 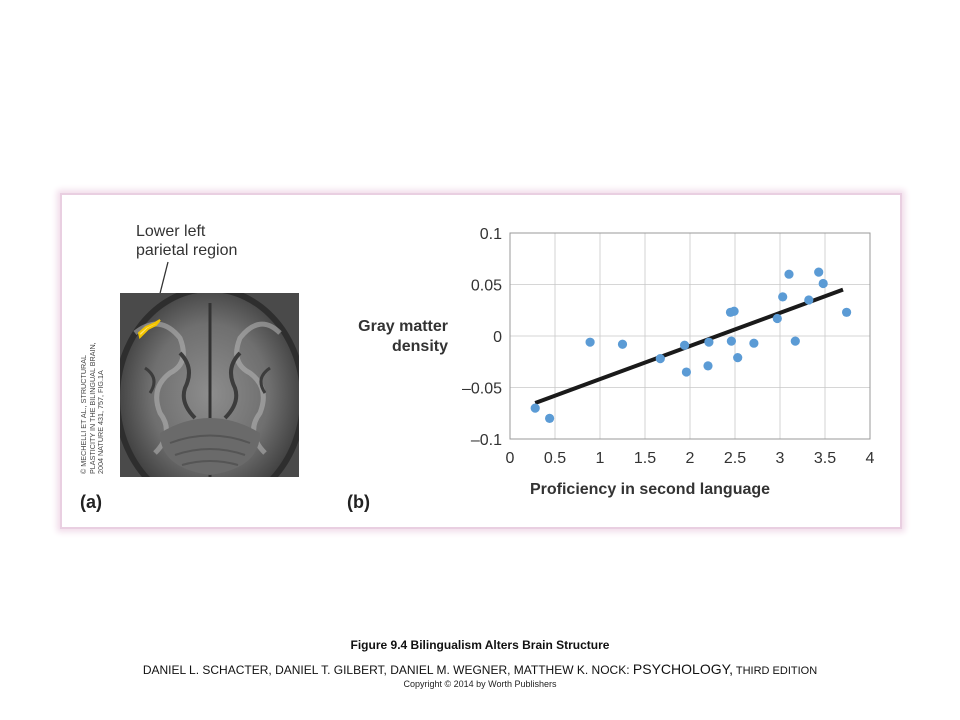 I want to click on copyright: Copyright © 2014 by Worth Publishers, so click(x=480, y=684).